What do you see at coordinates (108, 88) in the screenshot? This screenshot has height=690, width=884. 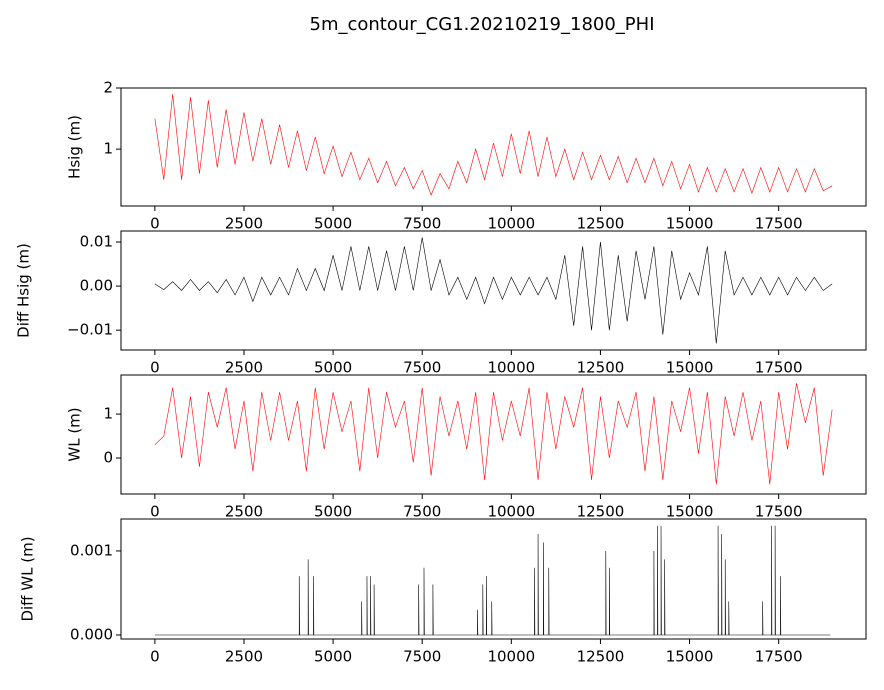 I see `y-tick-label: 2` at bounding box center [108, 88].